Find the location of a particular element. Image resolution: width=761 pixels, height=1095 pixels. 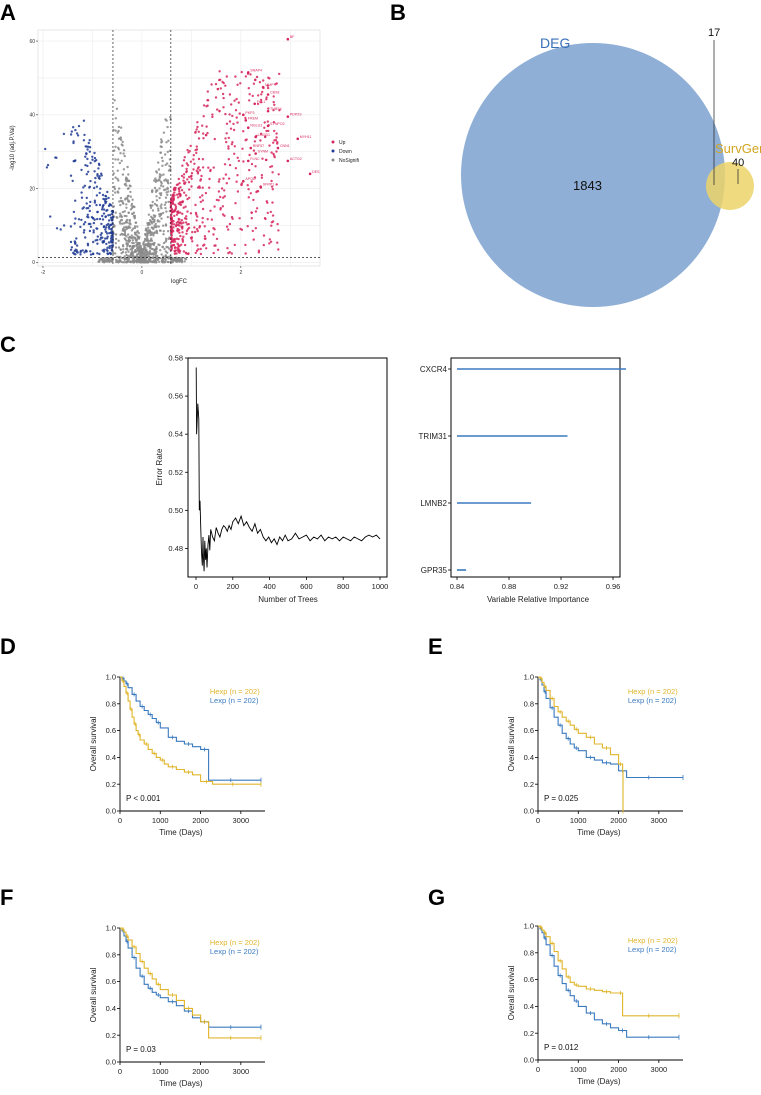

importance-plot-frame is located at coordinates (535, 467).